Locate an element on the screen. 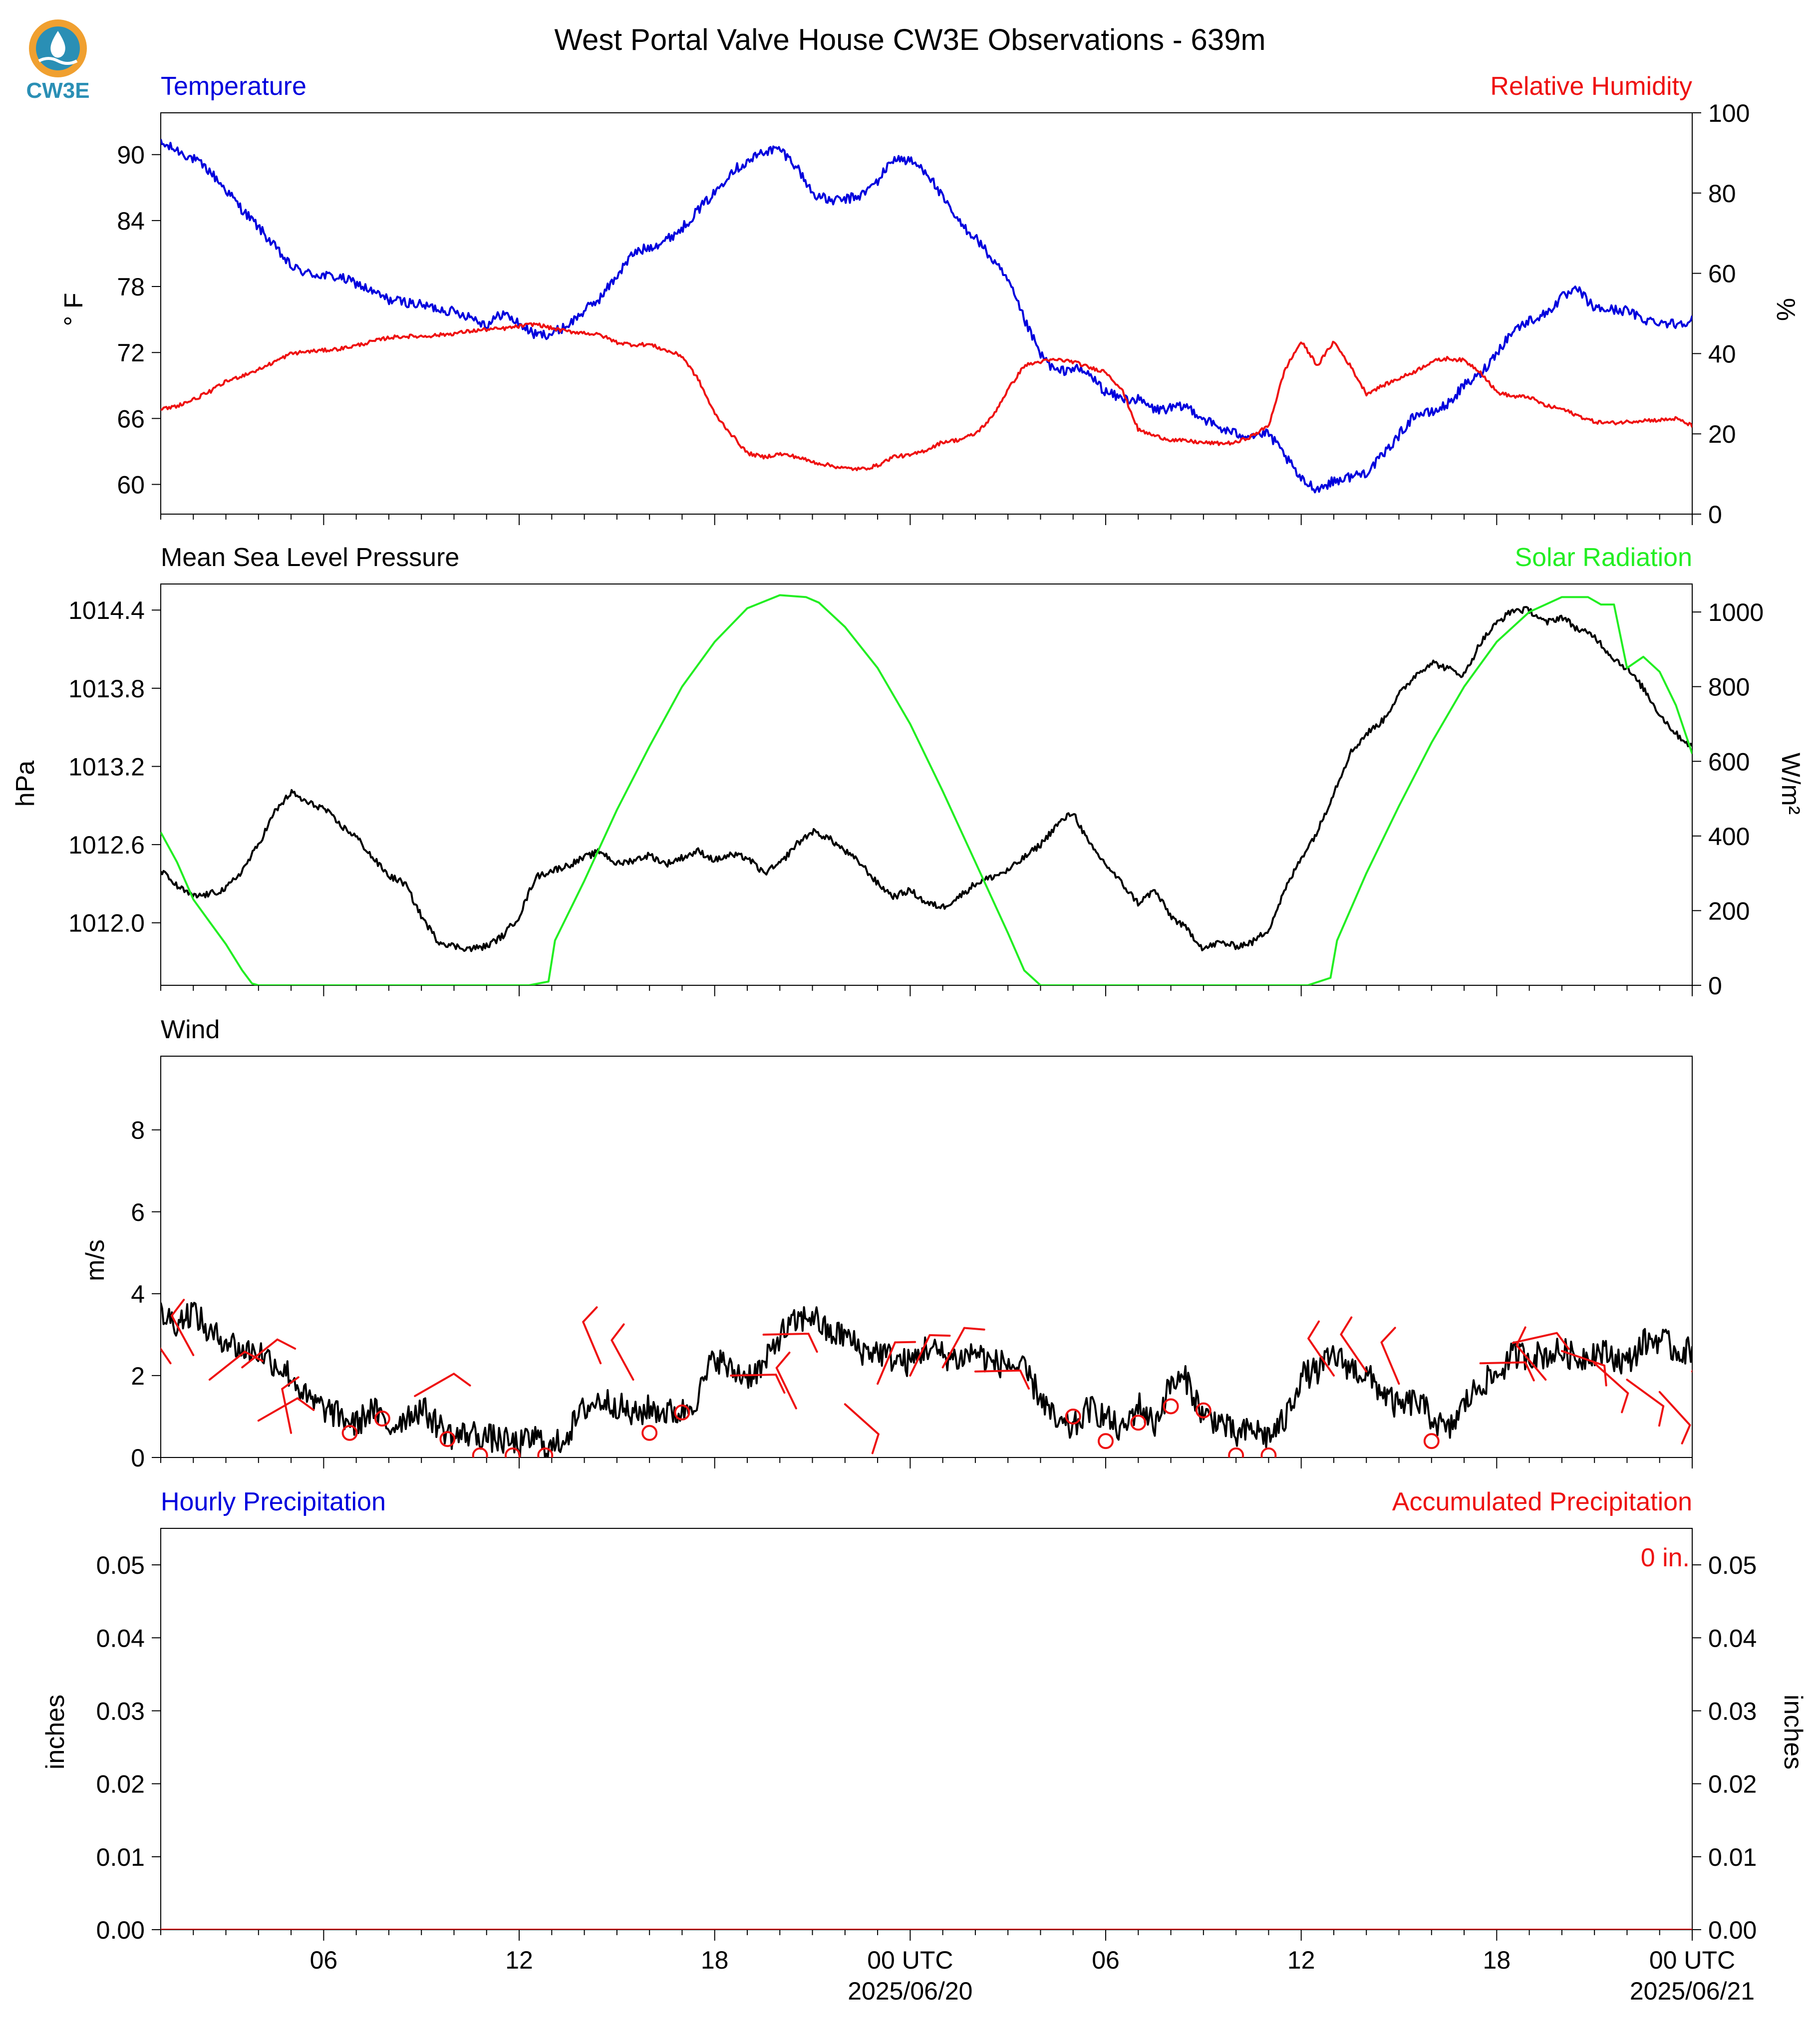  y2-tick-label: 0.03 is located at coordinates (1732, 1711).